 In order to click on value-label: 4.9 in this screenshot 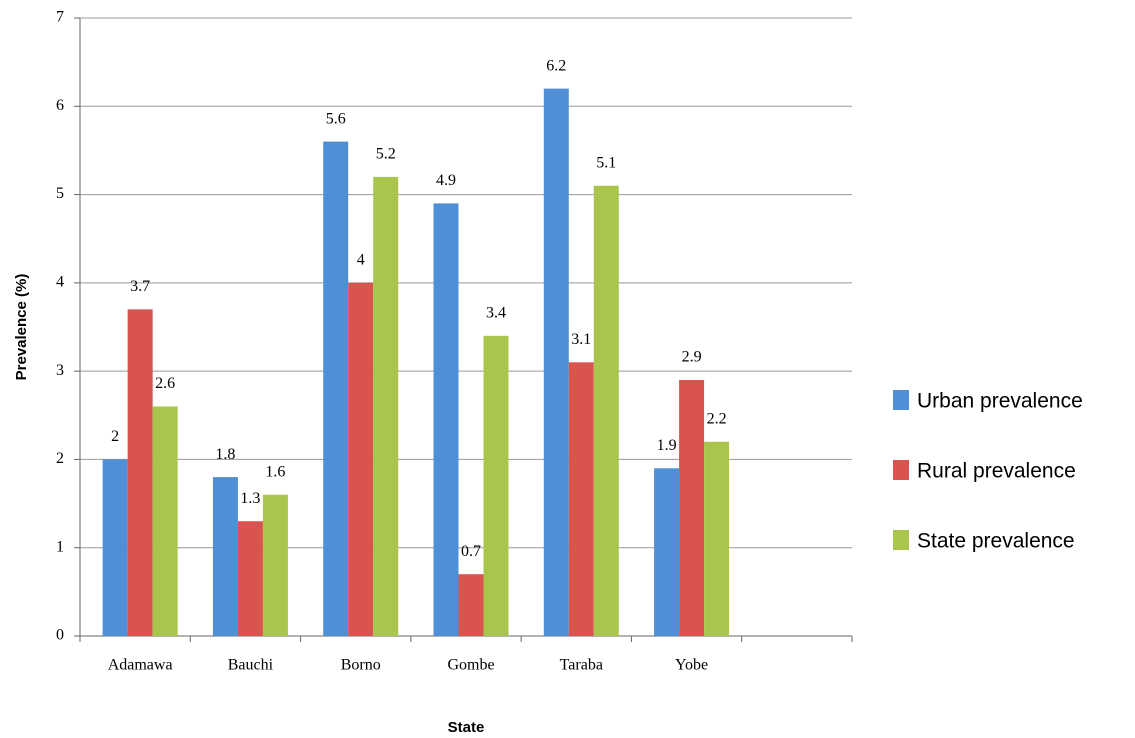, I will do `click(446, 180)`.